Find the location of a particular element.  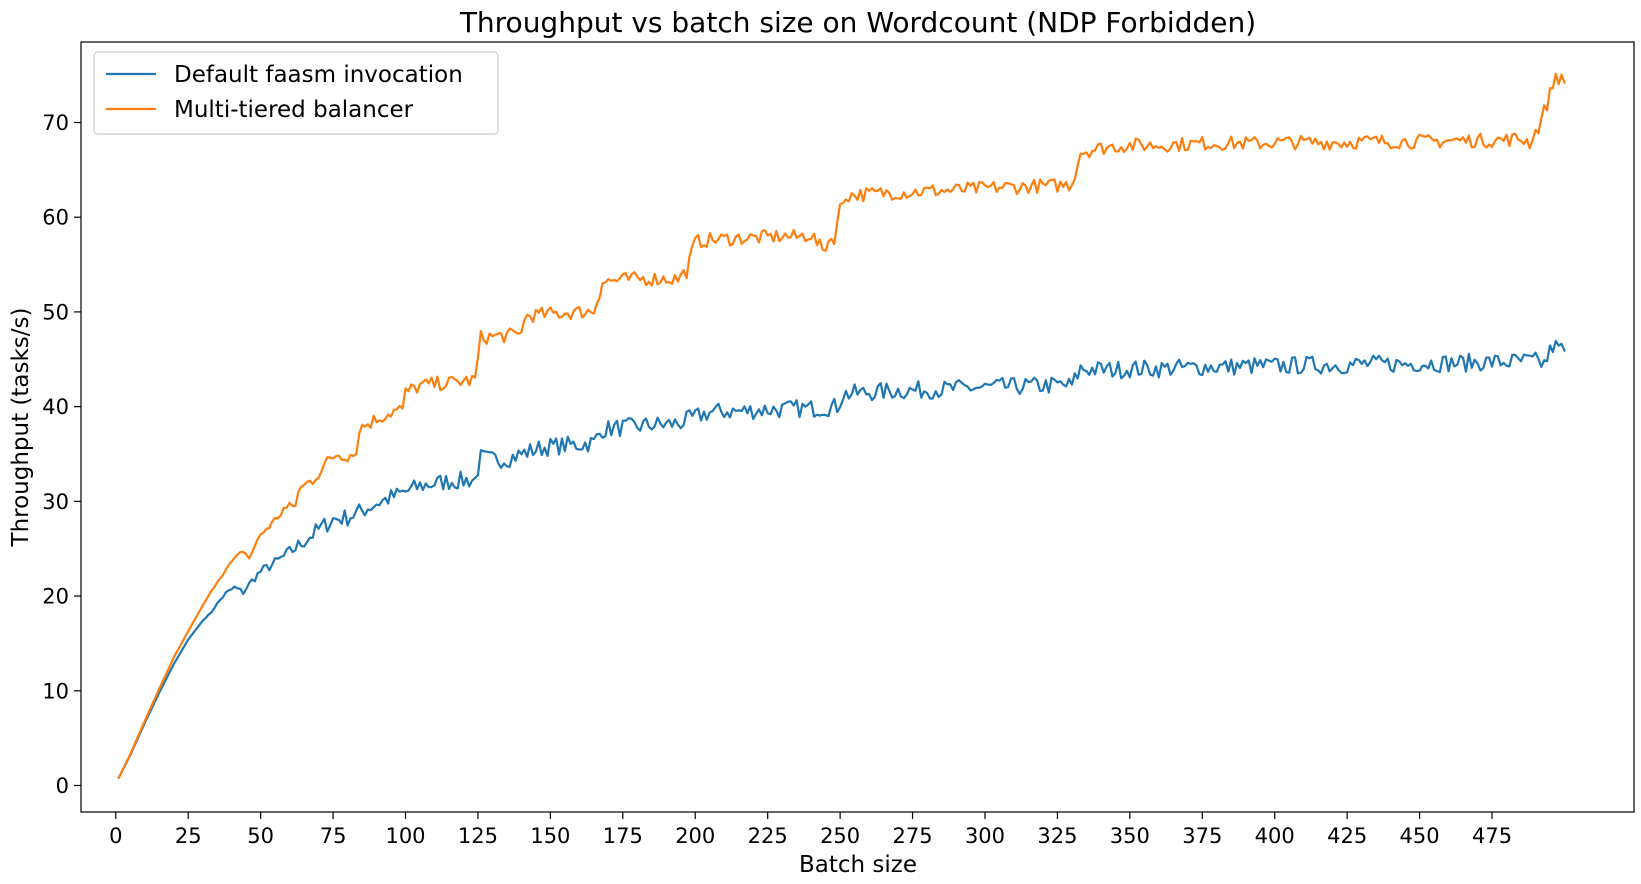

x-tick-label: 100 is located at coordinates (405, 836).